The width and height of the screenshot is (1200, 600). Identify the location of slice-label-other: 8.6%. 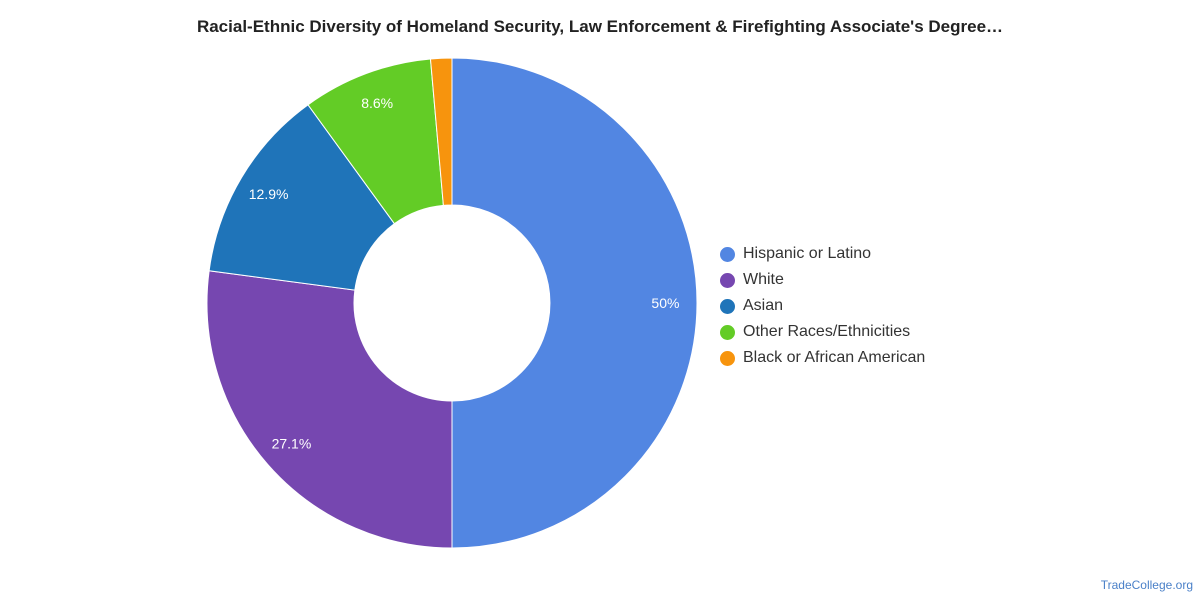
(377, 103).